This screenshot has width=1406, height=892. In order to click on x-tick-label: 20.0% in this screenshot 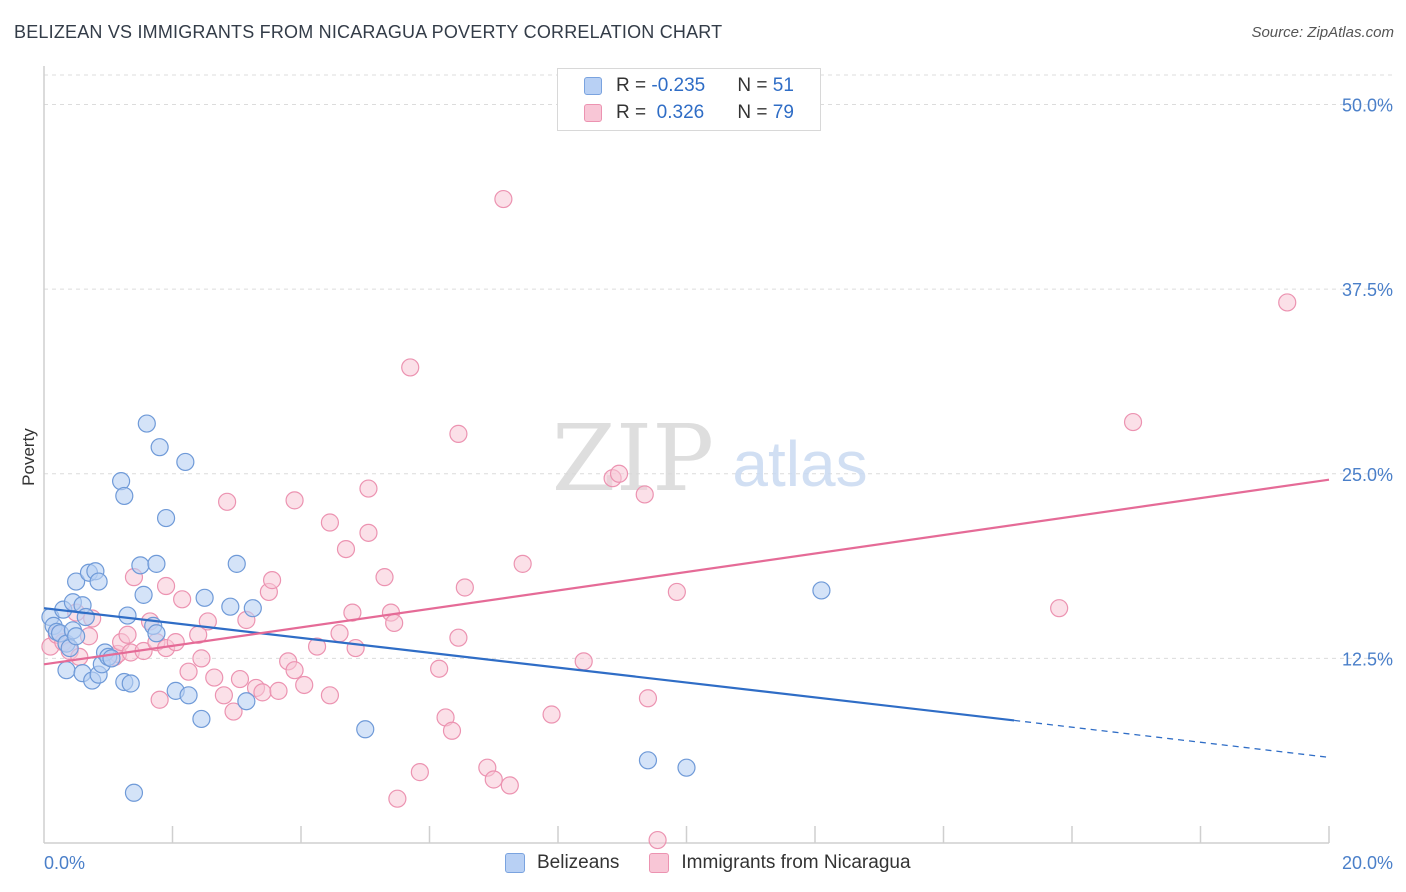, I will do `click(1367, 863)`.